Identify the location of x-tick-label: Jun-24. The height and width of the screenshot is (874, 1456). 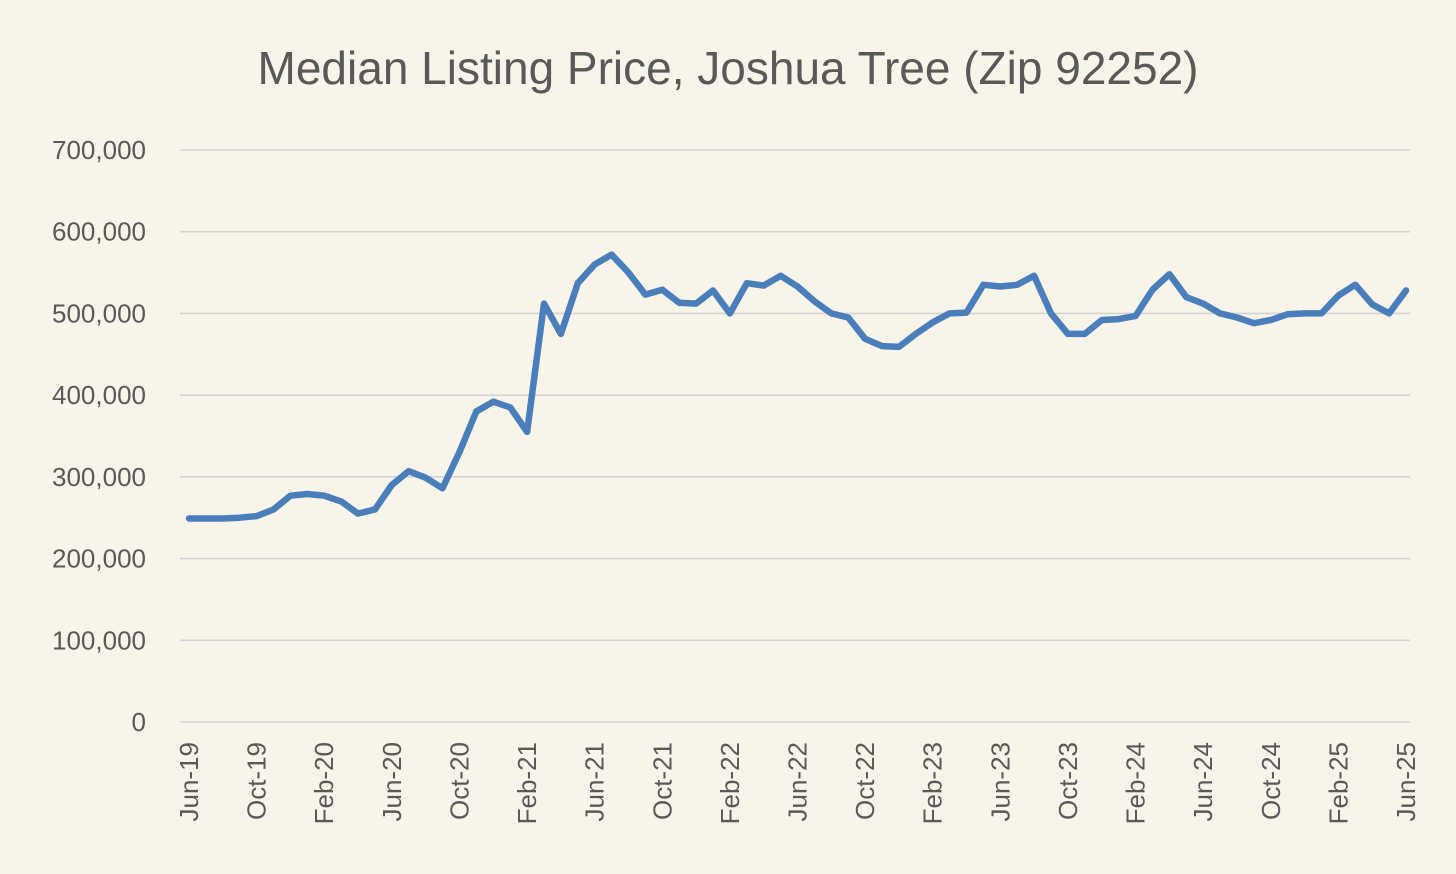
(1203, 782).